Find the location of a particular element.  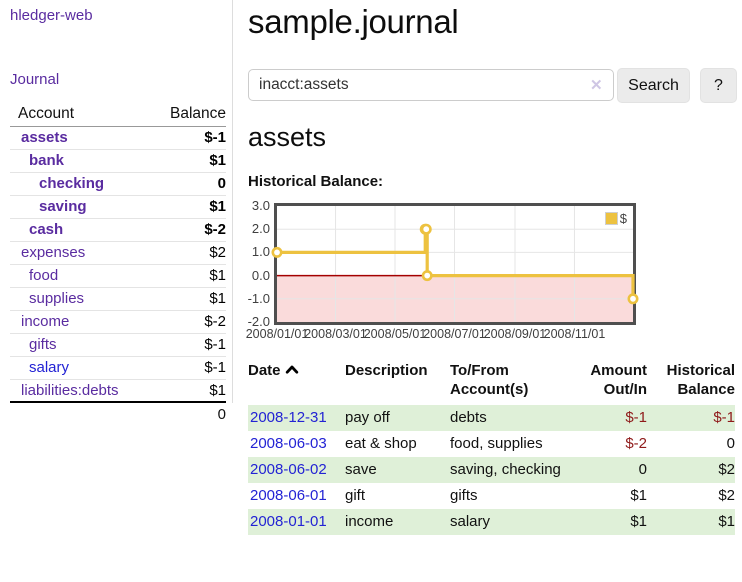

account-link-supplies: supplies is located at coordinates (57, 298).